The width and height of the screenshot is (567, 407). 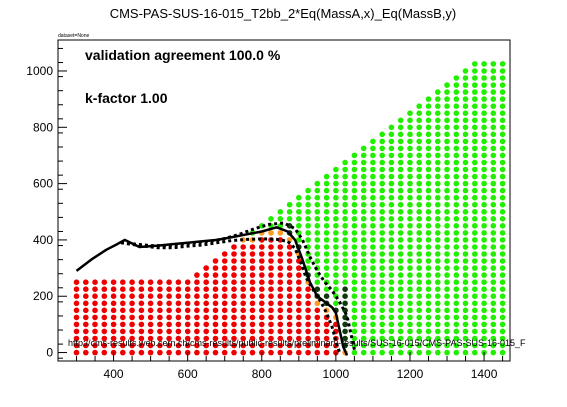 I want to click on dataset-label: dataset=None, so click(x=73, y=36).